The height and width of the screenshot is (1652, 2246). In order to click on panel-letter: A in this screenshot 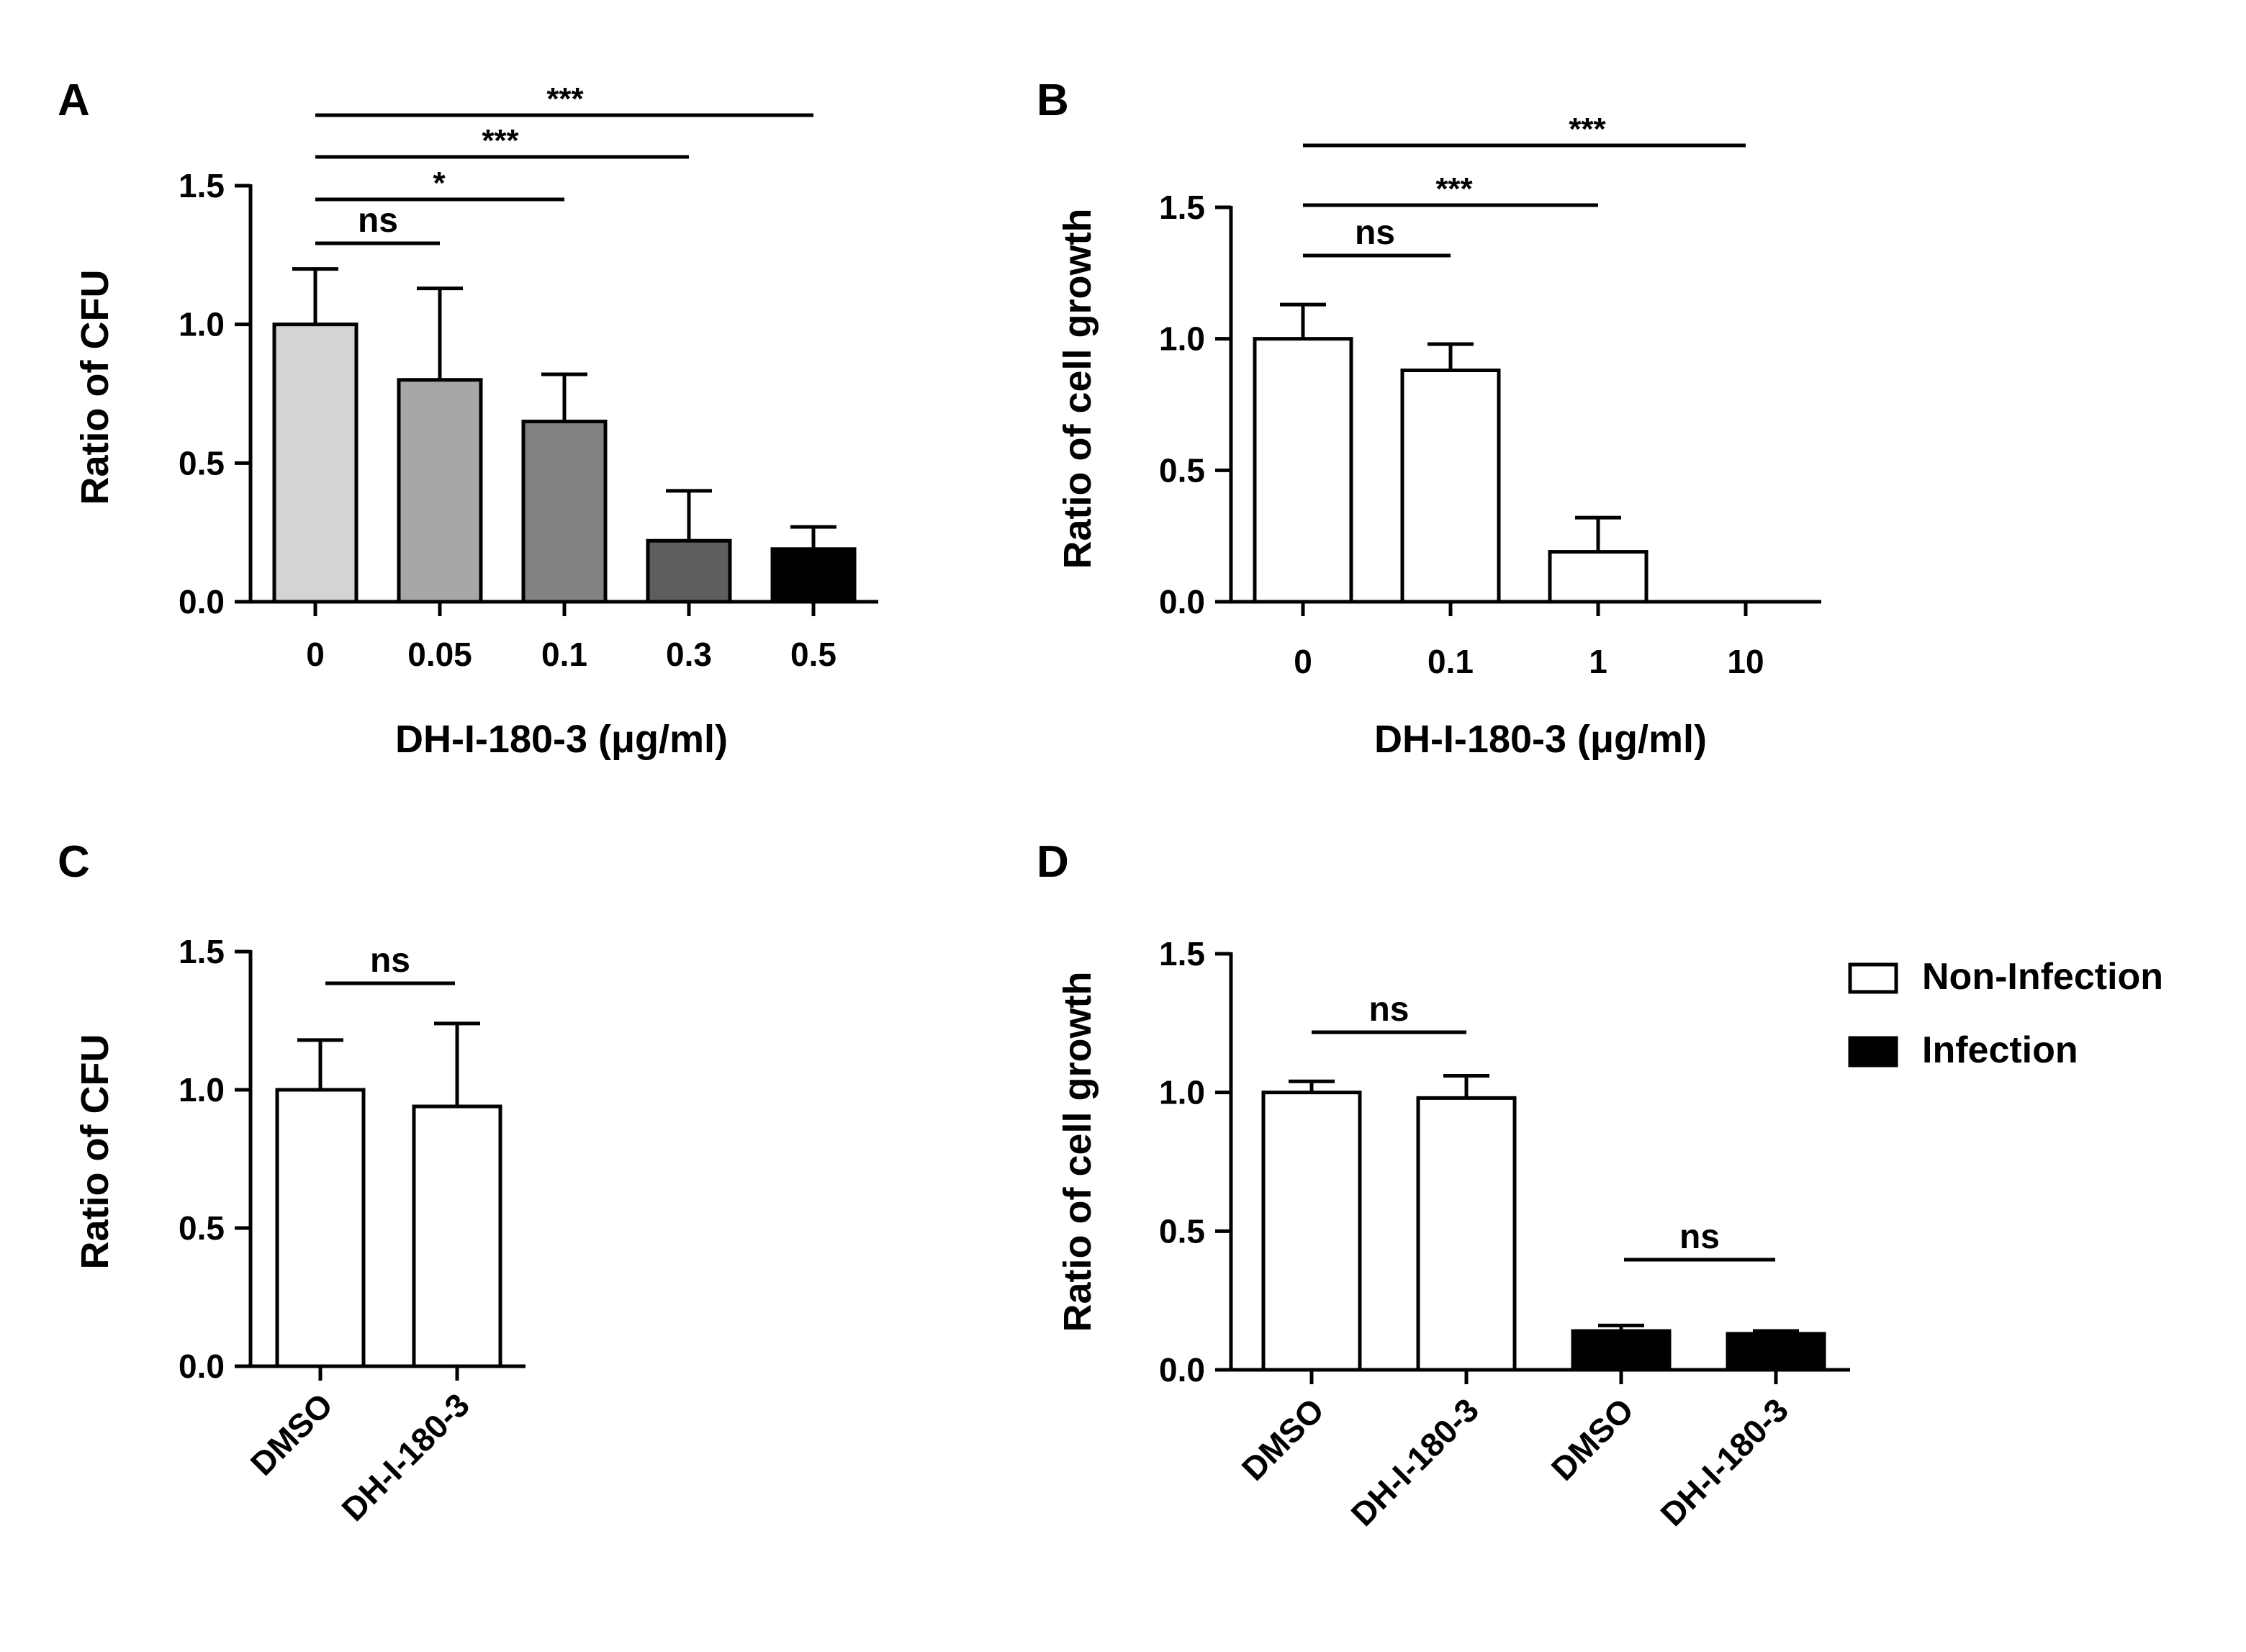, I will do `click(74, 100)`.